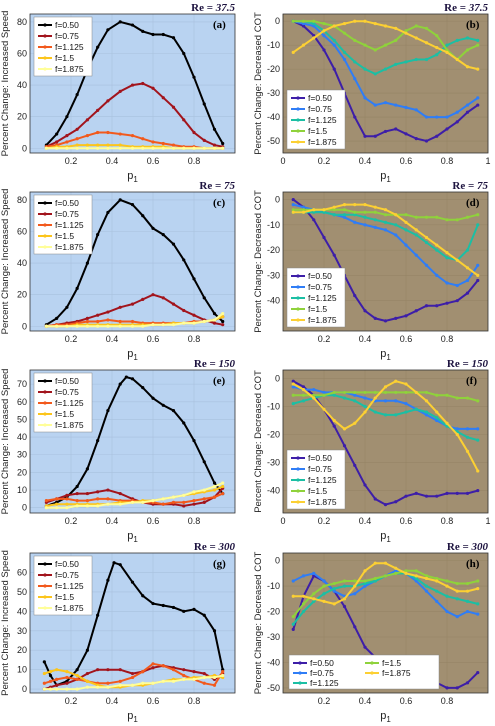 The height and width of the screenshot is (726, 495). I want to click on y-tick-label: 30, so click(22, 631).